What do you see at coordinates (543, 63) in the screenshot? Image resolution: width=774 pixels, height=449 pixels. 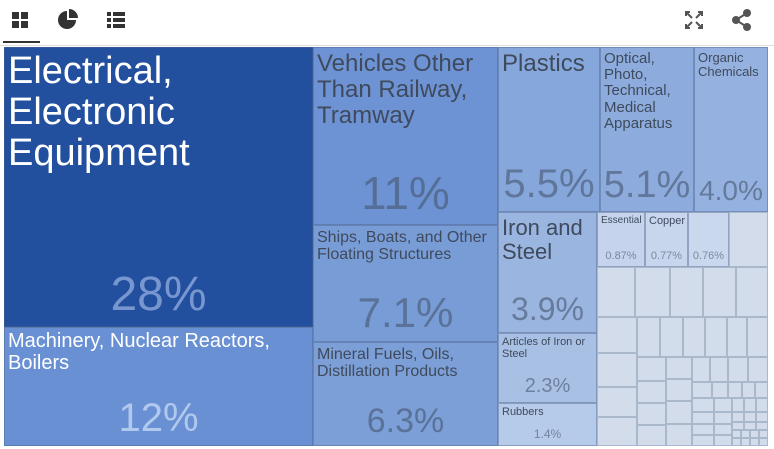 I see `tile-label: Plastics` at bounding box center [543, 63].